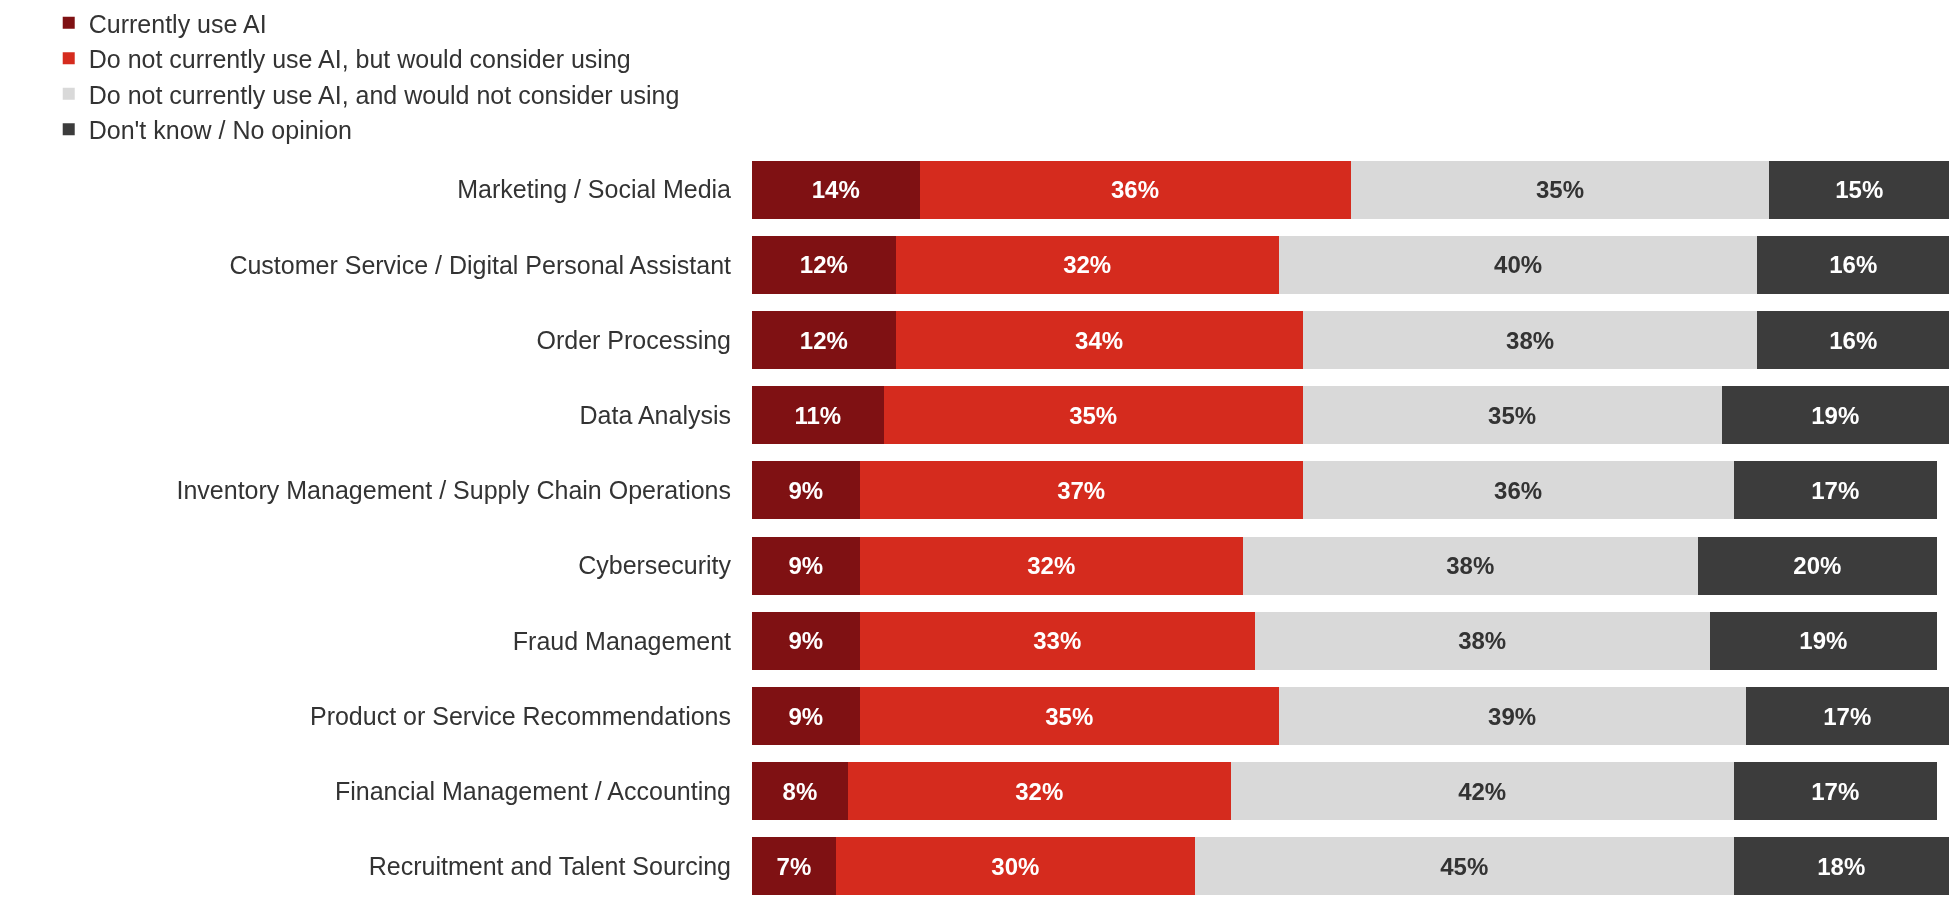 This screenshot has width=1949, height=904. I want to click on y-tick-label: Fraud Management, so click(622, 640).